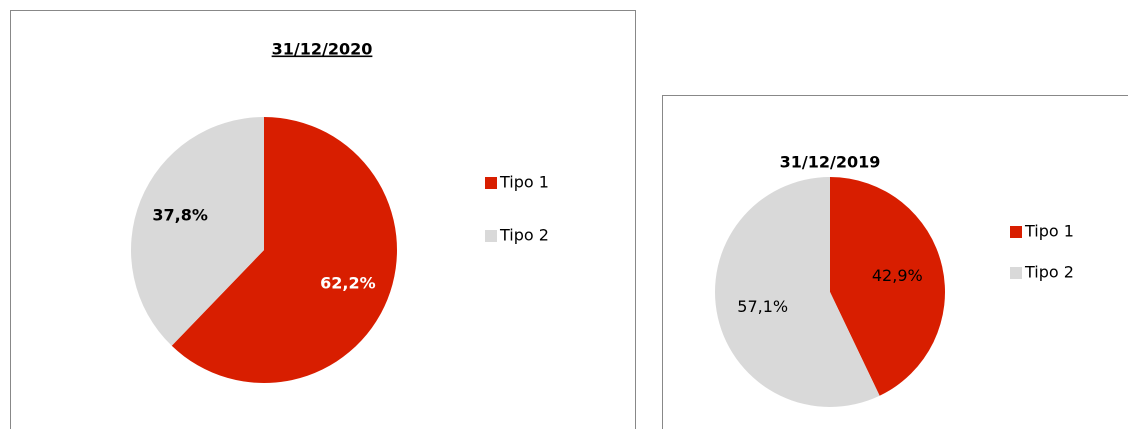  What do you see at coordinates (322, 49) in the screenshot?
I see `chart-title: 31/12/2020` at bounding box center [322, 49].